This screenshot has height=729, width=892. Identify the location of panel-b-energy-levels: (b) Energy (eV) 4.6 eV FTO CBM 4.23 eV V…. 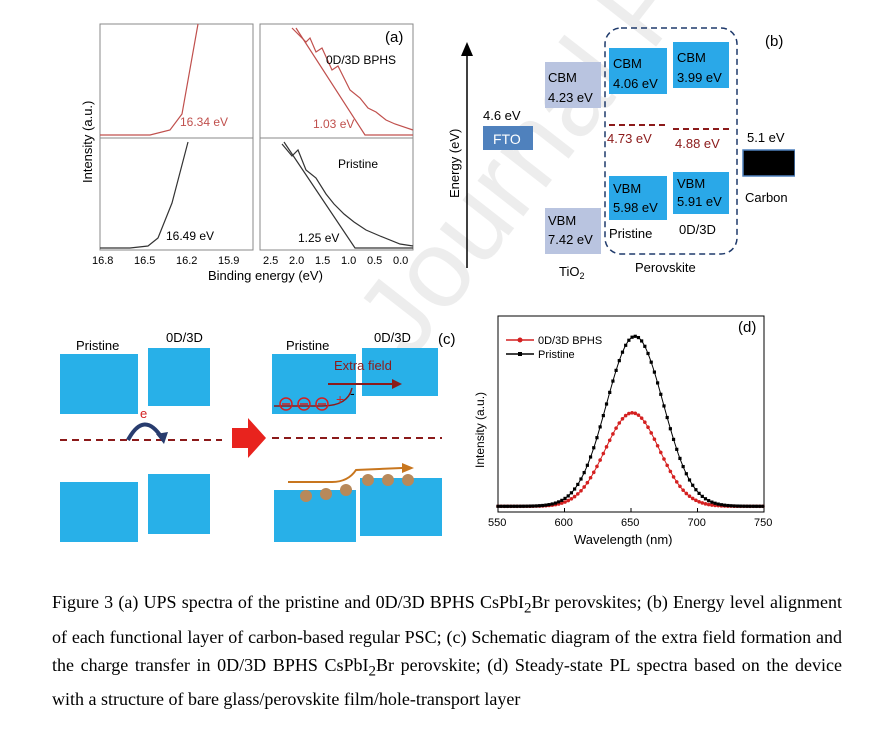
(621, 154).